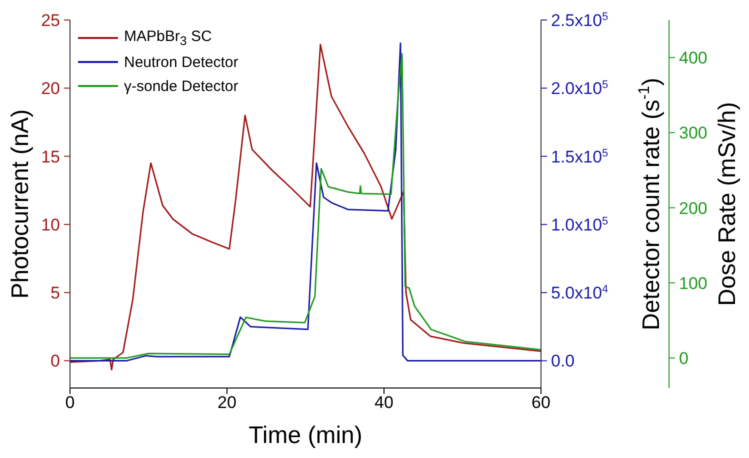 This screenshot has width=749, height=458. What do you see at coordinates (50, 156) in the screenshot?
I see `y-tick-label: 15` at bounding box center [50, 156].